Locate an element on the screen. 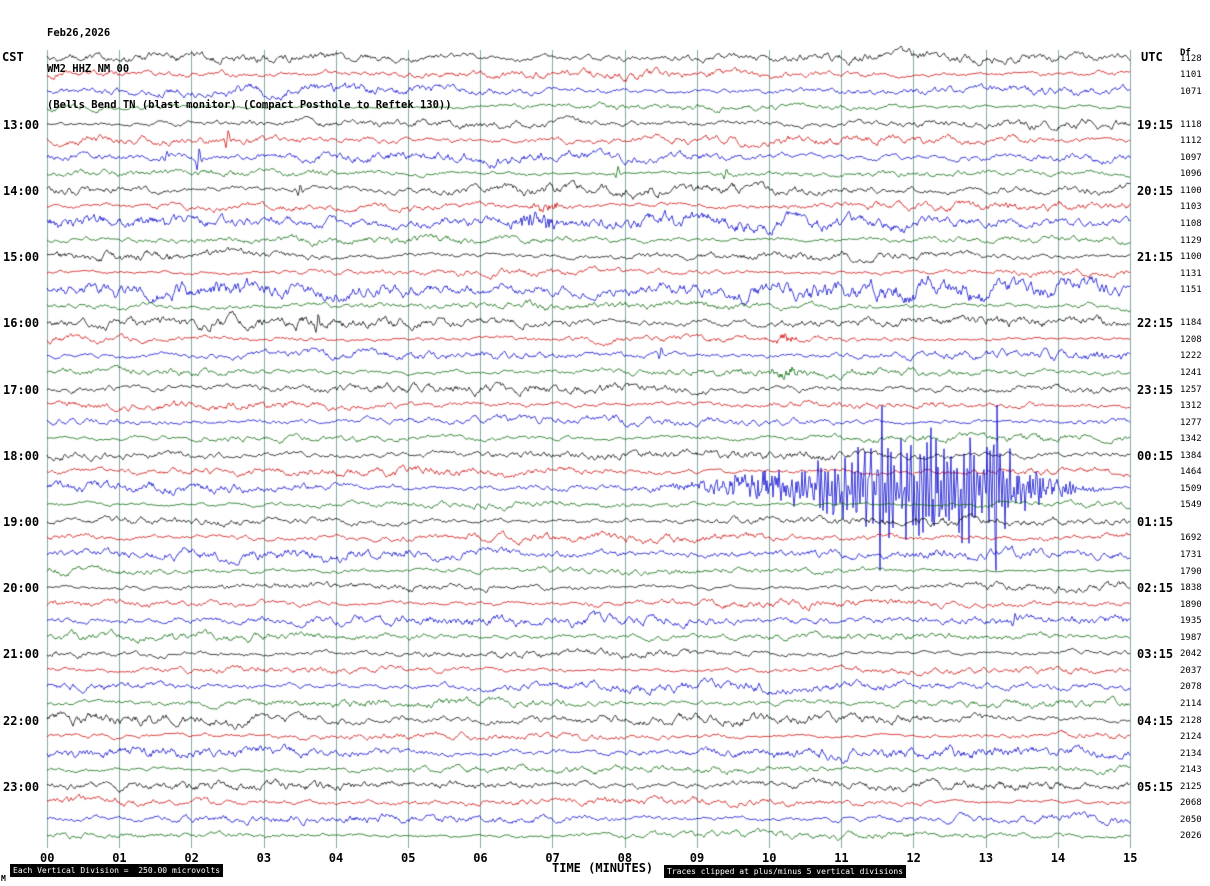 The width and height of the screenshot is (1210, 886). minute-tick-label: 15 is located at coordinates (1130, 858).